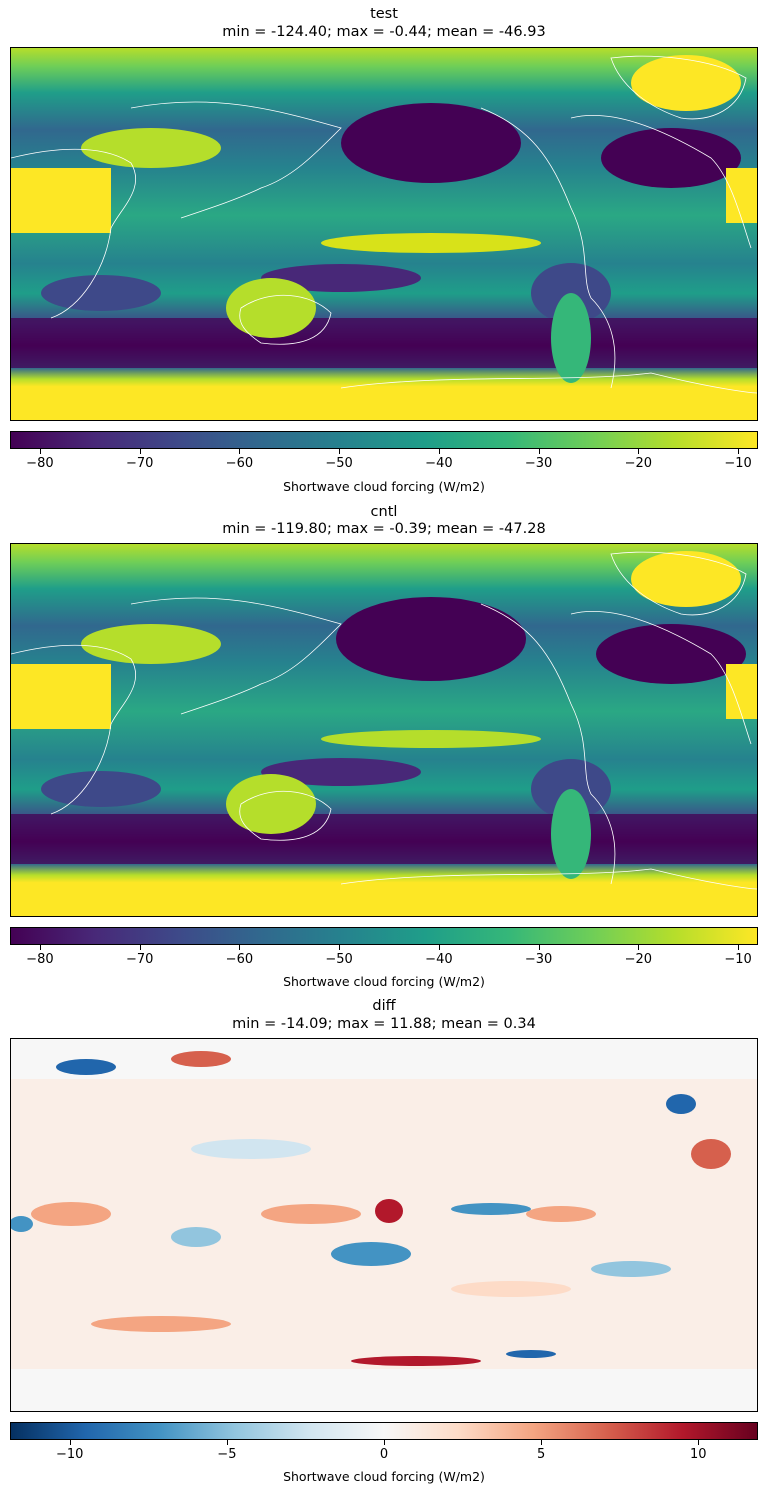  What do you see at coordinates (384, 512) in the screenshot?
I see `panel-title: cntl` at bounding box center [384, 512].